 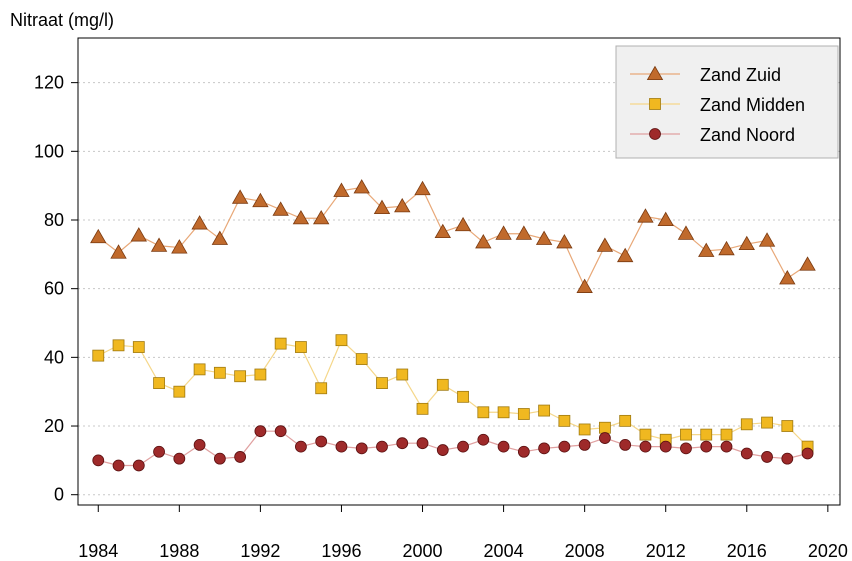 I want to click on y-tick-label-60: 60, so click(x=54, y=289).